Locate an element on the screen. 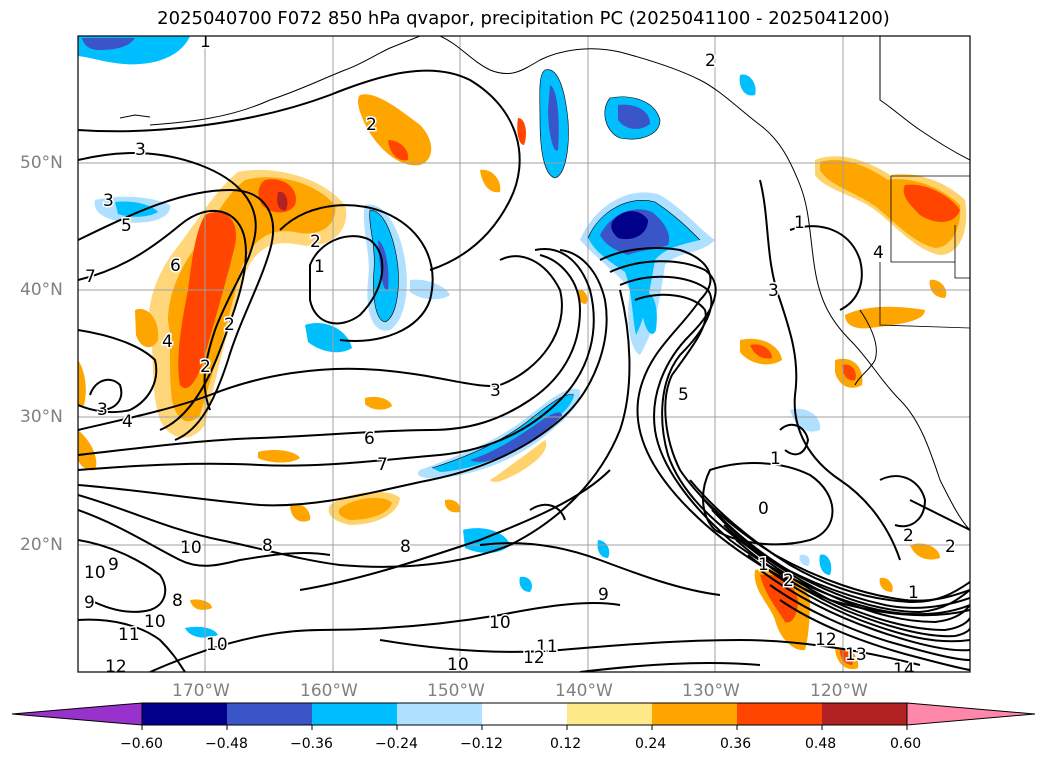 This screenshot has height=765, width=1047. lon-label: 120°W is located at coordinates (839, 691).